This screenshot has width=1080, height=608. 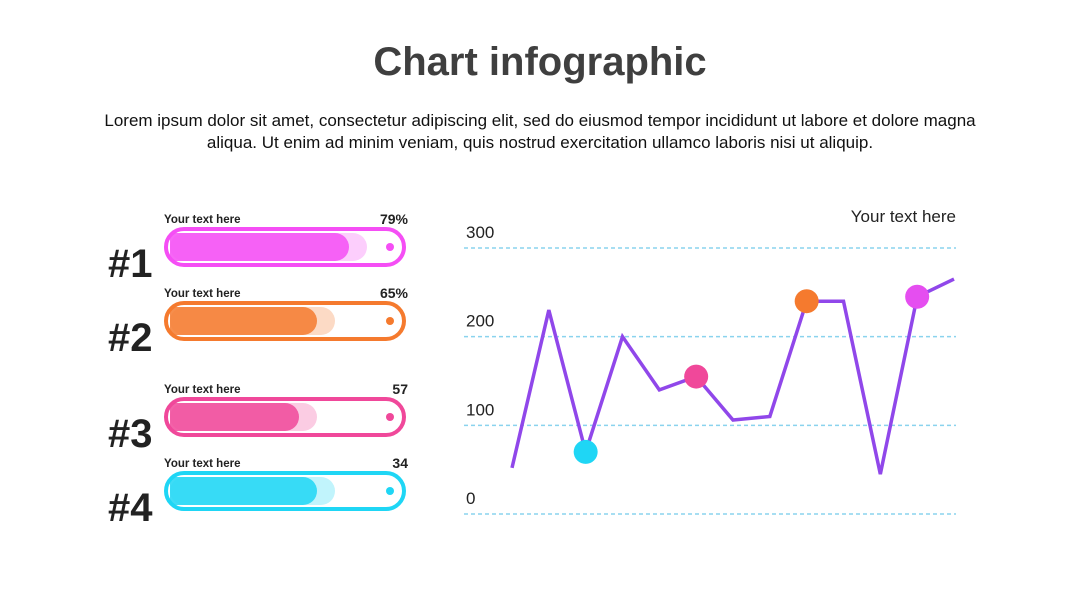 What do you see at coordinates (400, 389) in the screenshot?
I see `bar-value: 57` at bounding box center [400, 389].